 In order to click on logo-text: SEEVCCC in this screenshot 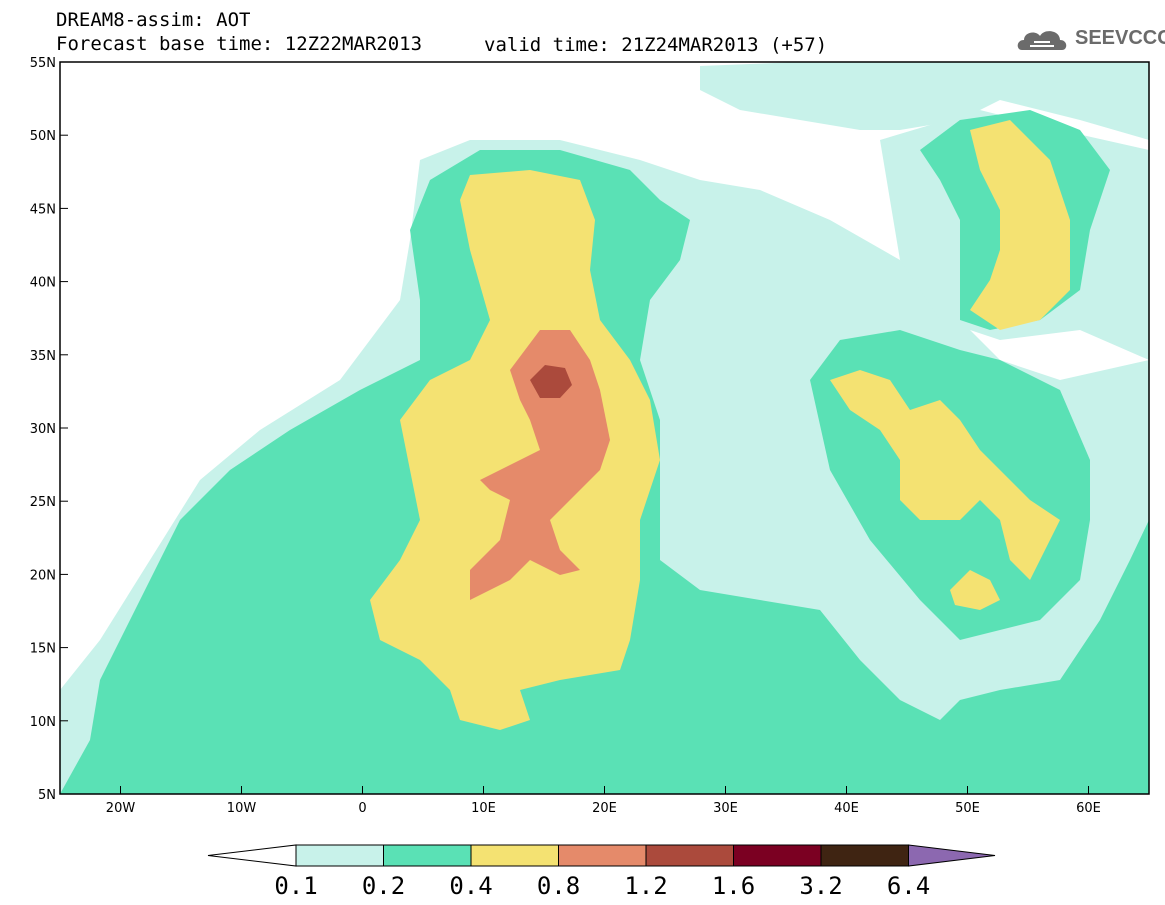, I will do `click(1120, 38)`.